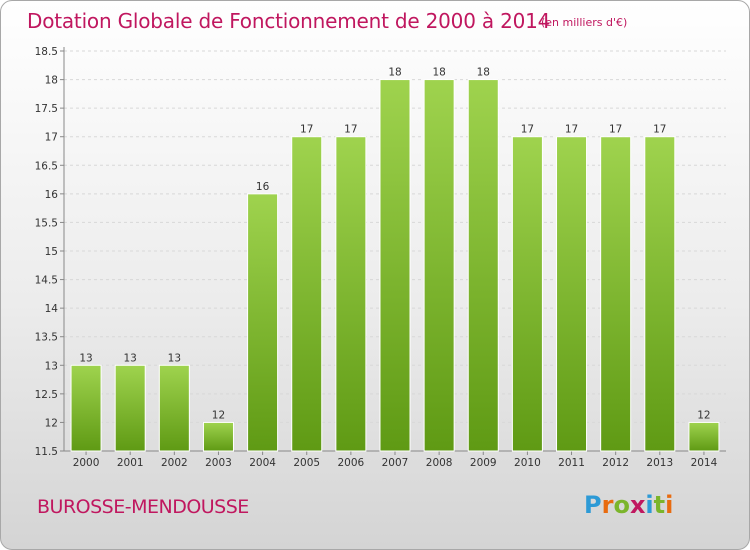 Image resolution: width=750 pixels, height=550 pixels. I want to click on y-tick-label: 15.5, so click(46, 223).